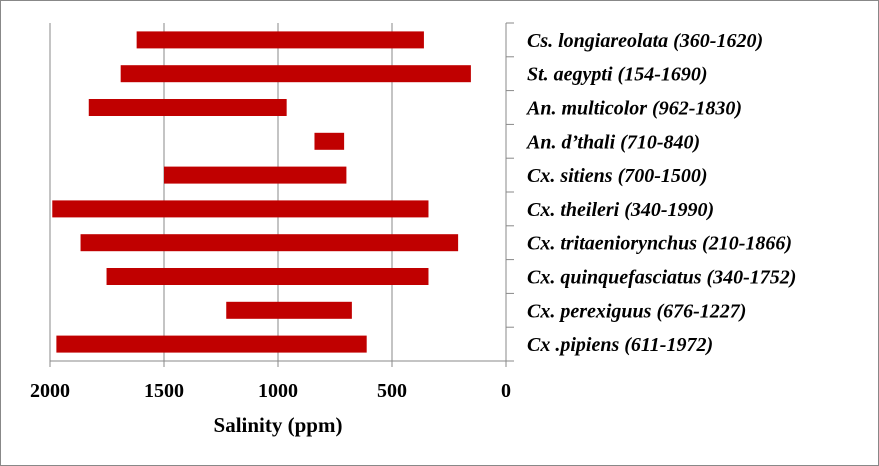 The height and width of the screenshot is (466, 879). I want to click on category-label: An. d’thali (710-840), so click(612, 142).